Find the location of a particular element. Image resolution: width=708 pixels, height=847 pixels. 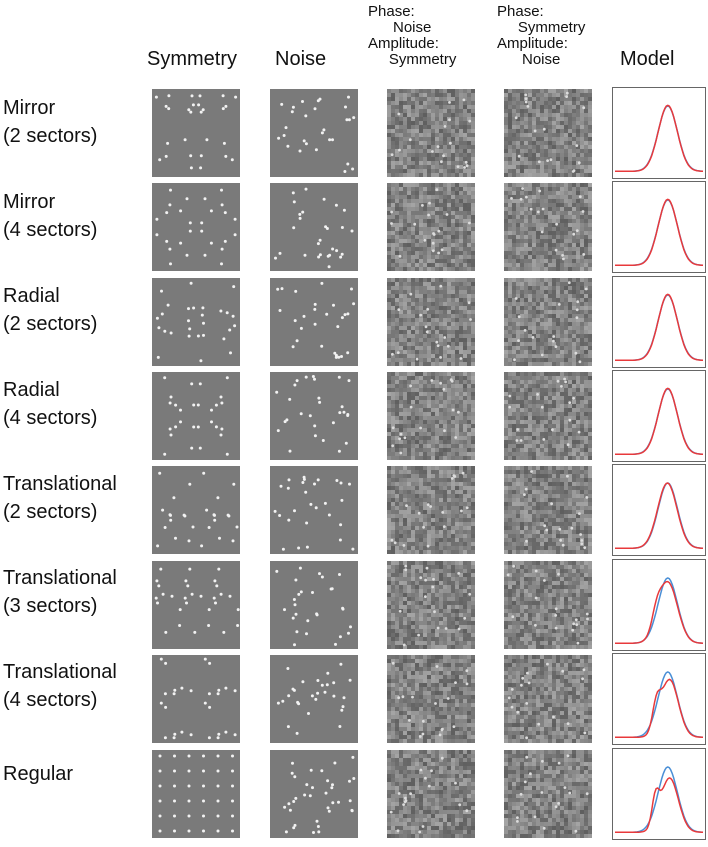

header-phase-noise-amplitude-symmetry: Phase: Noise Amplitude: Symmetry is located at coordinates (412, 35).